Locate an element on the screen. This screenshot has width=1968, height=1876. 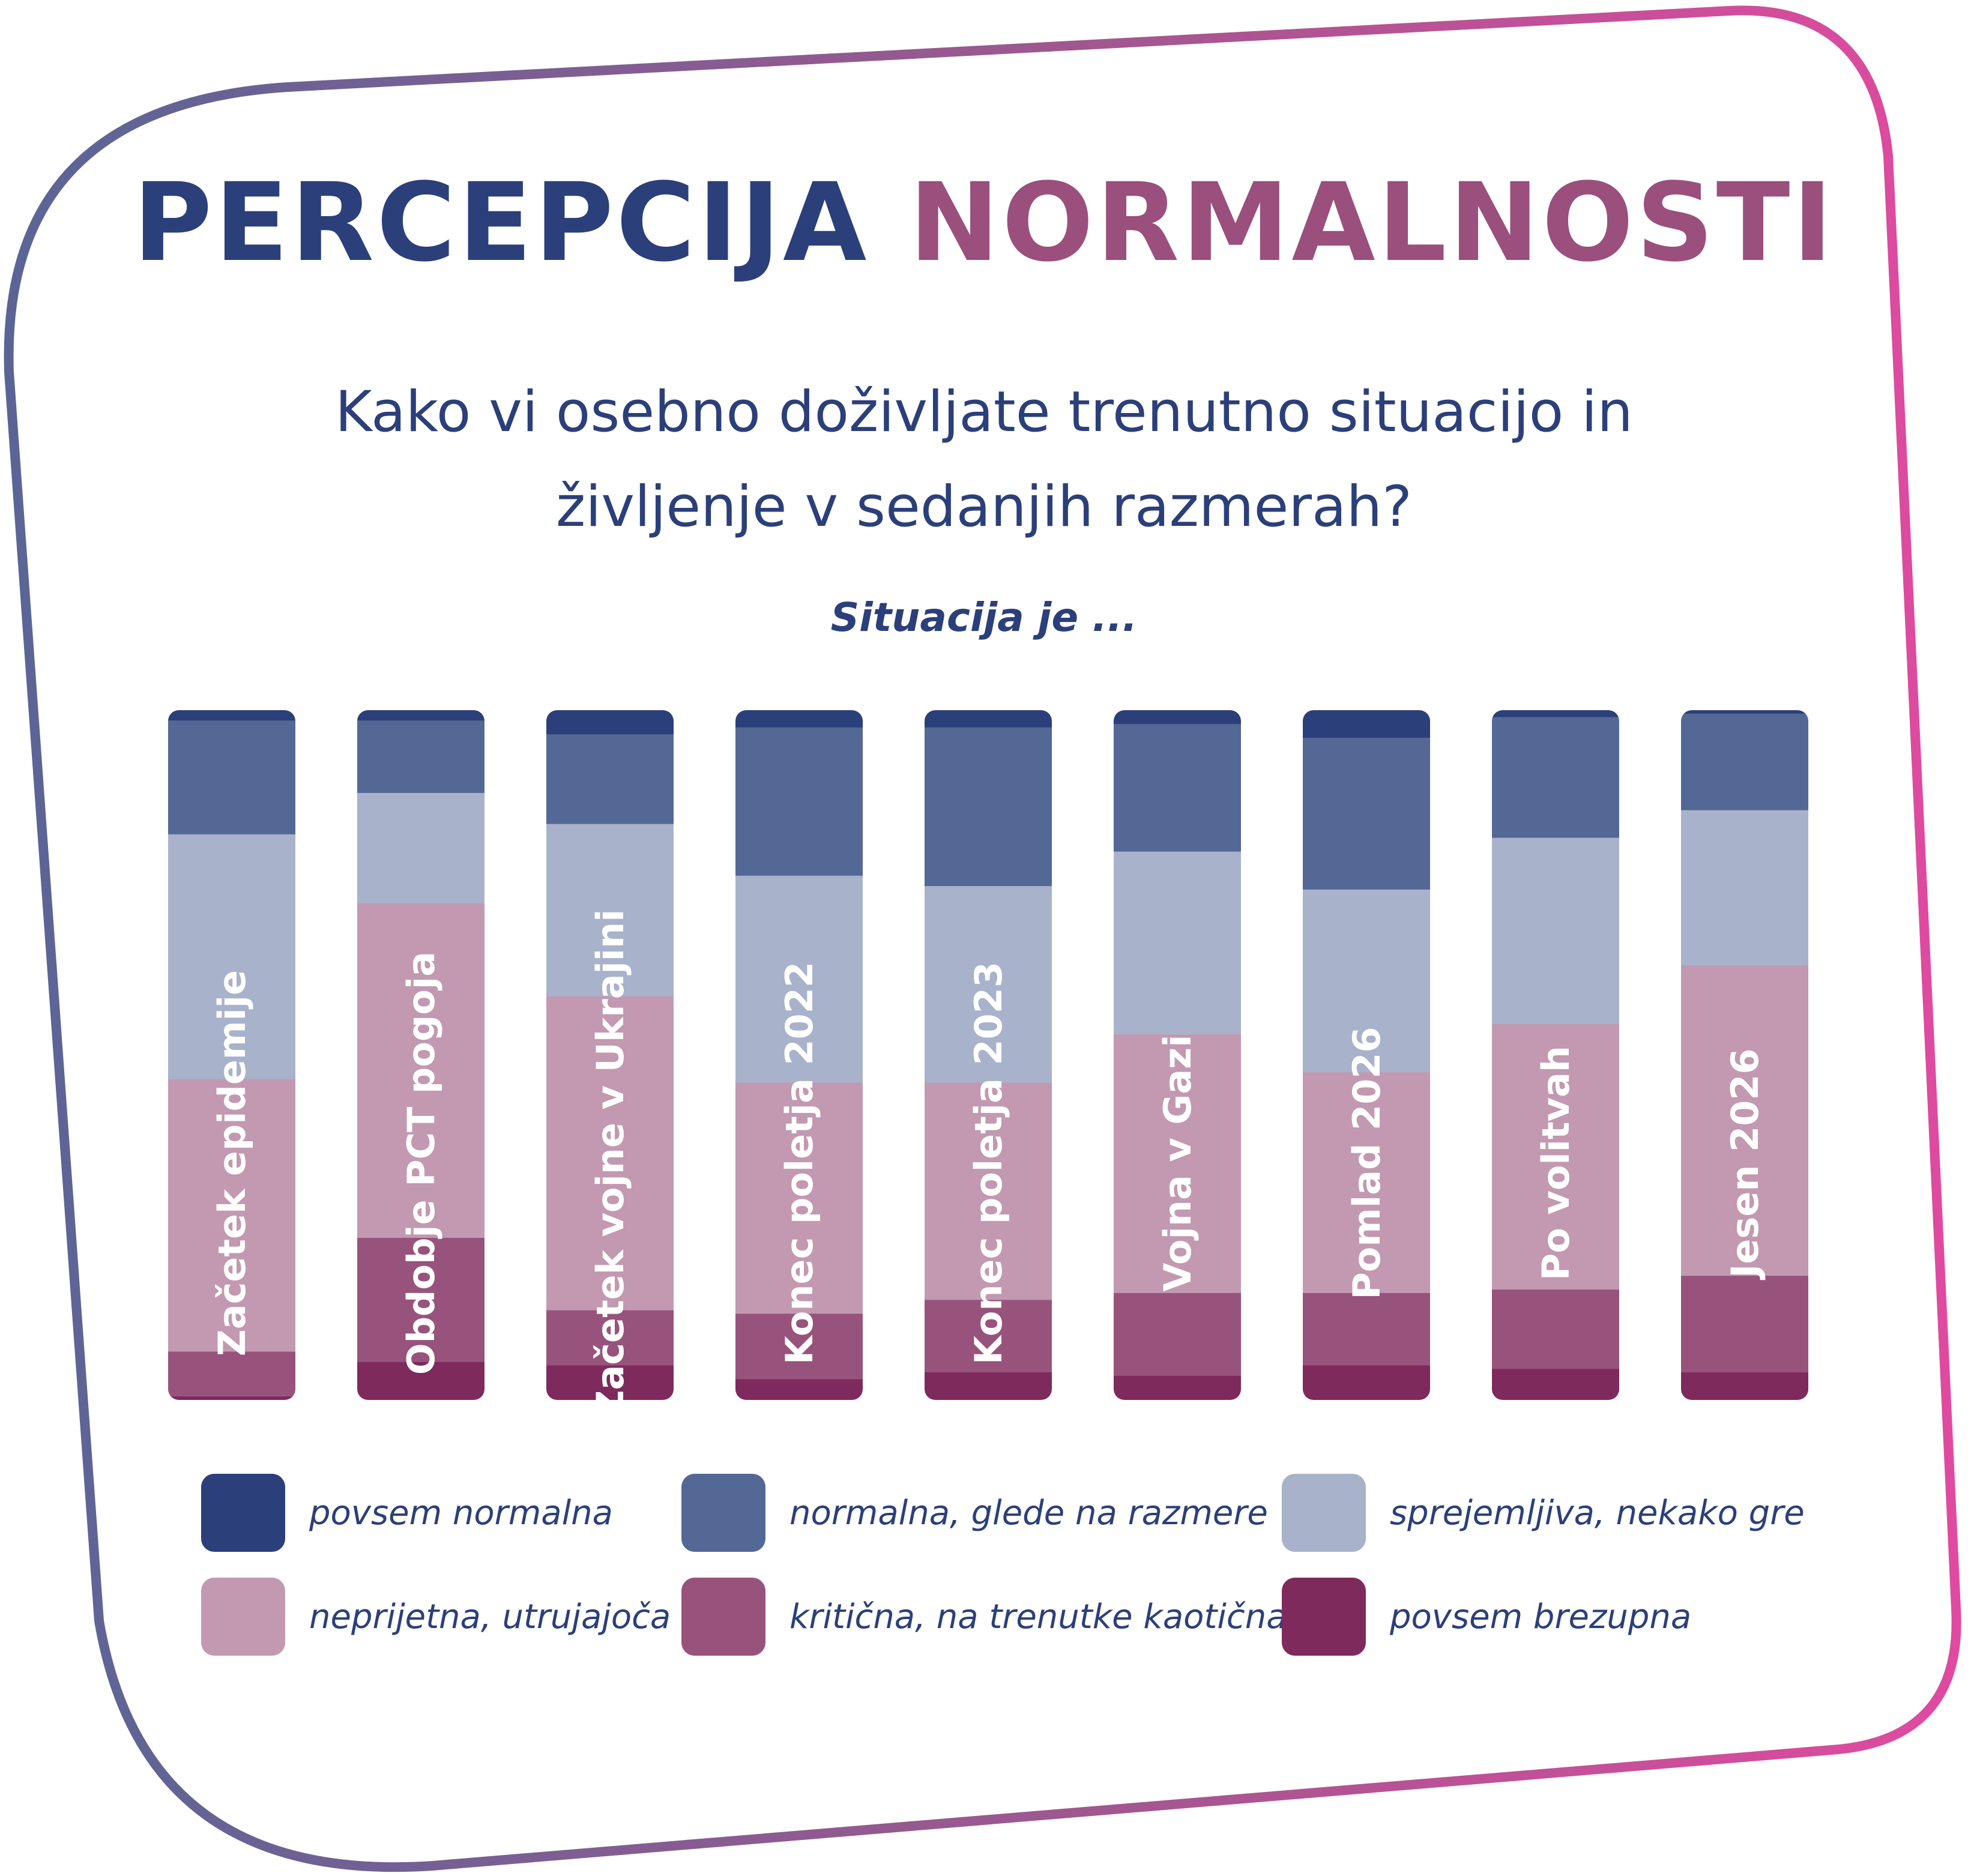
legend-item: povsem normalna is located at coordinates (407, 1513).